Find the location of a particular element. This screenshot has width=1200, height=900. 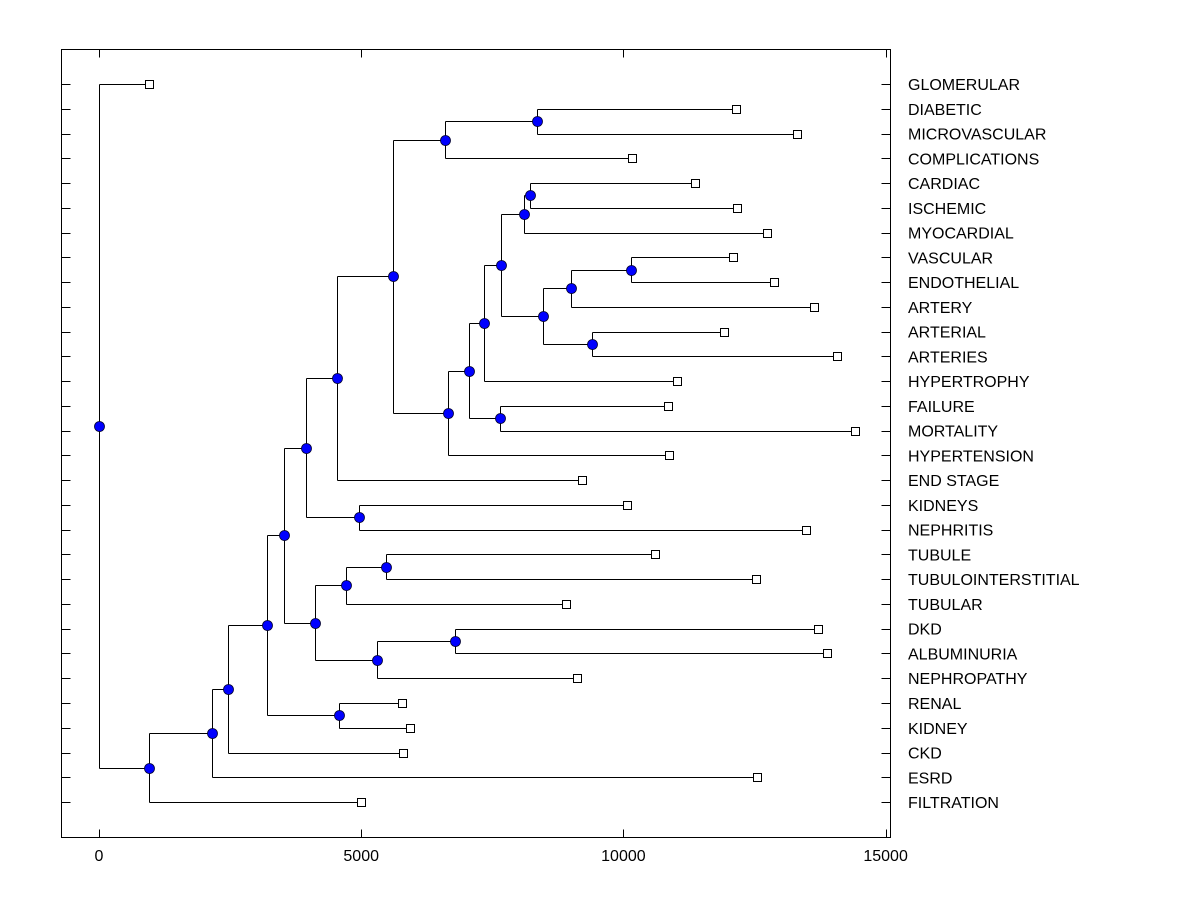

leaf-label-diabetic: DIABETIC is located at coordinates (945, 110).